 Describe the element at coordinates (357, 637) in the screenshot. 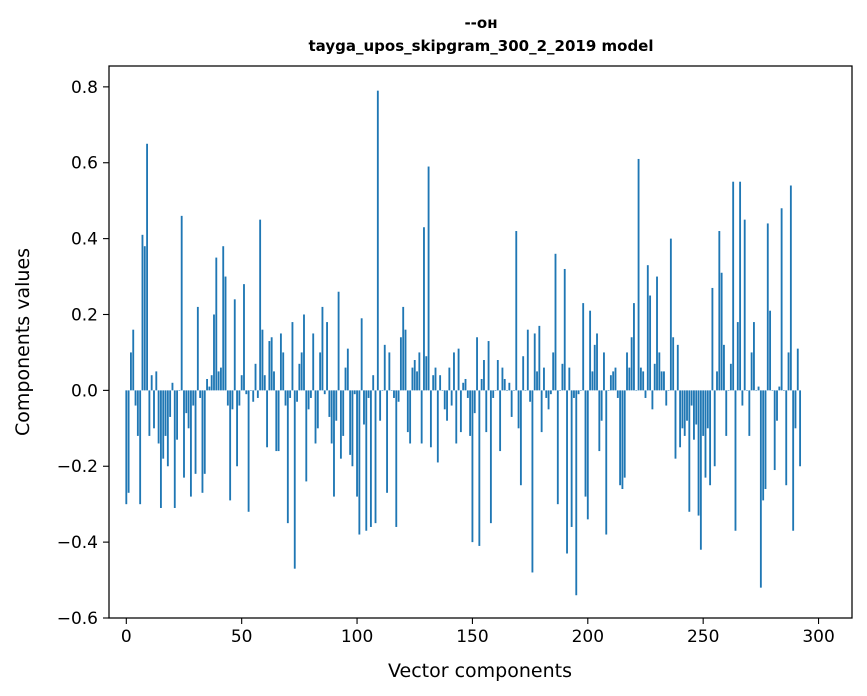

I see `x-tick-label: 100` at that location.